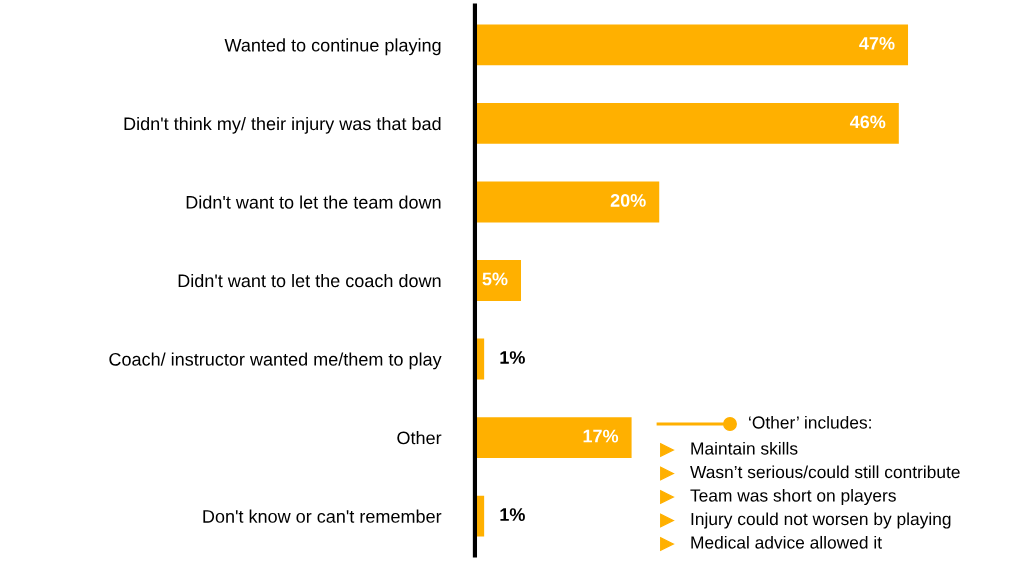 This screenshot has height=561, width=1028. Describe the element at coordinates (332, 47) in the screenshot. I see `y-tick-label: Wanted to continue playing` at that location.